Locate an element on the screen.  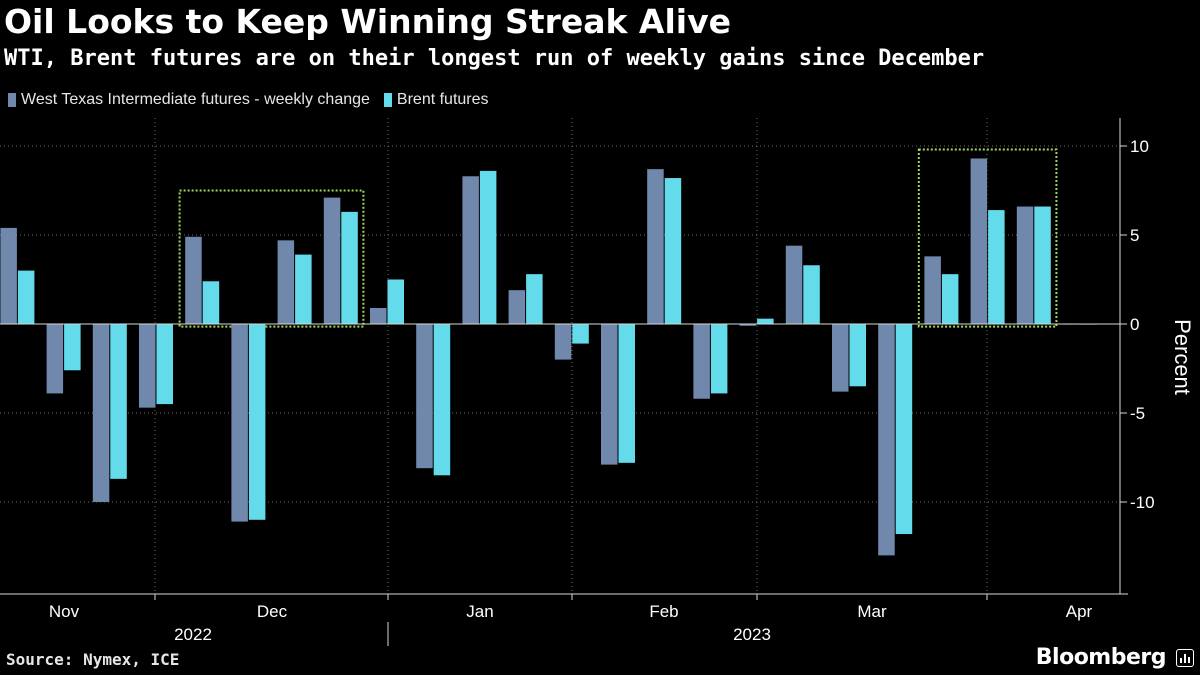
bloomberg-chart-icon is located at coordinates (1185, 658).